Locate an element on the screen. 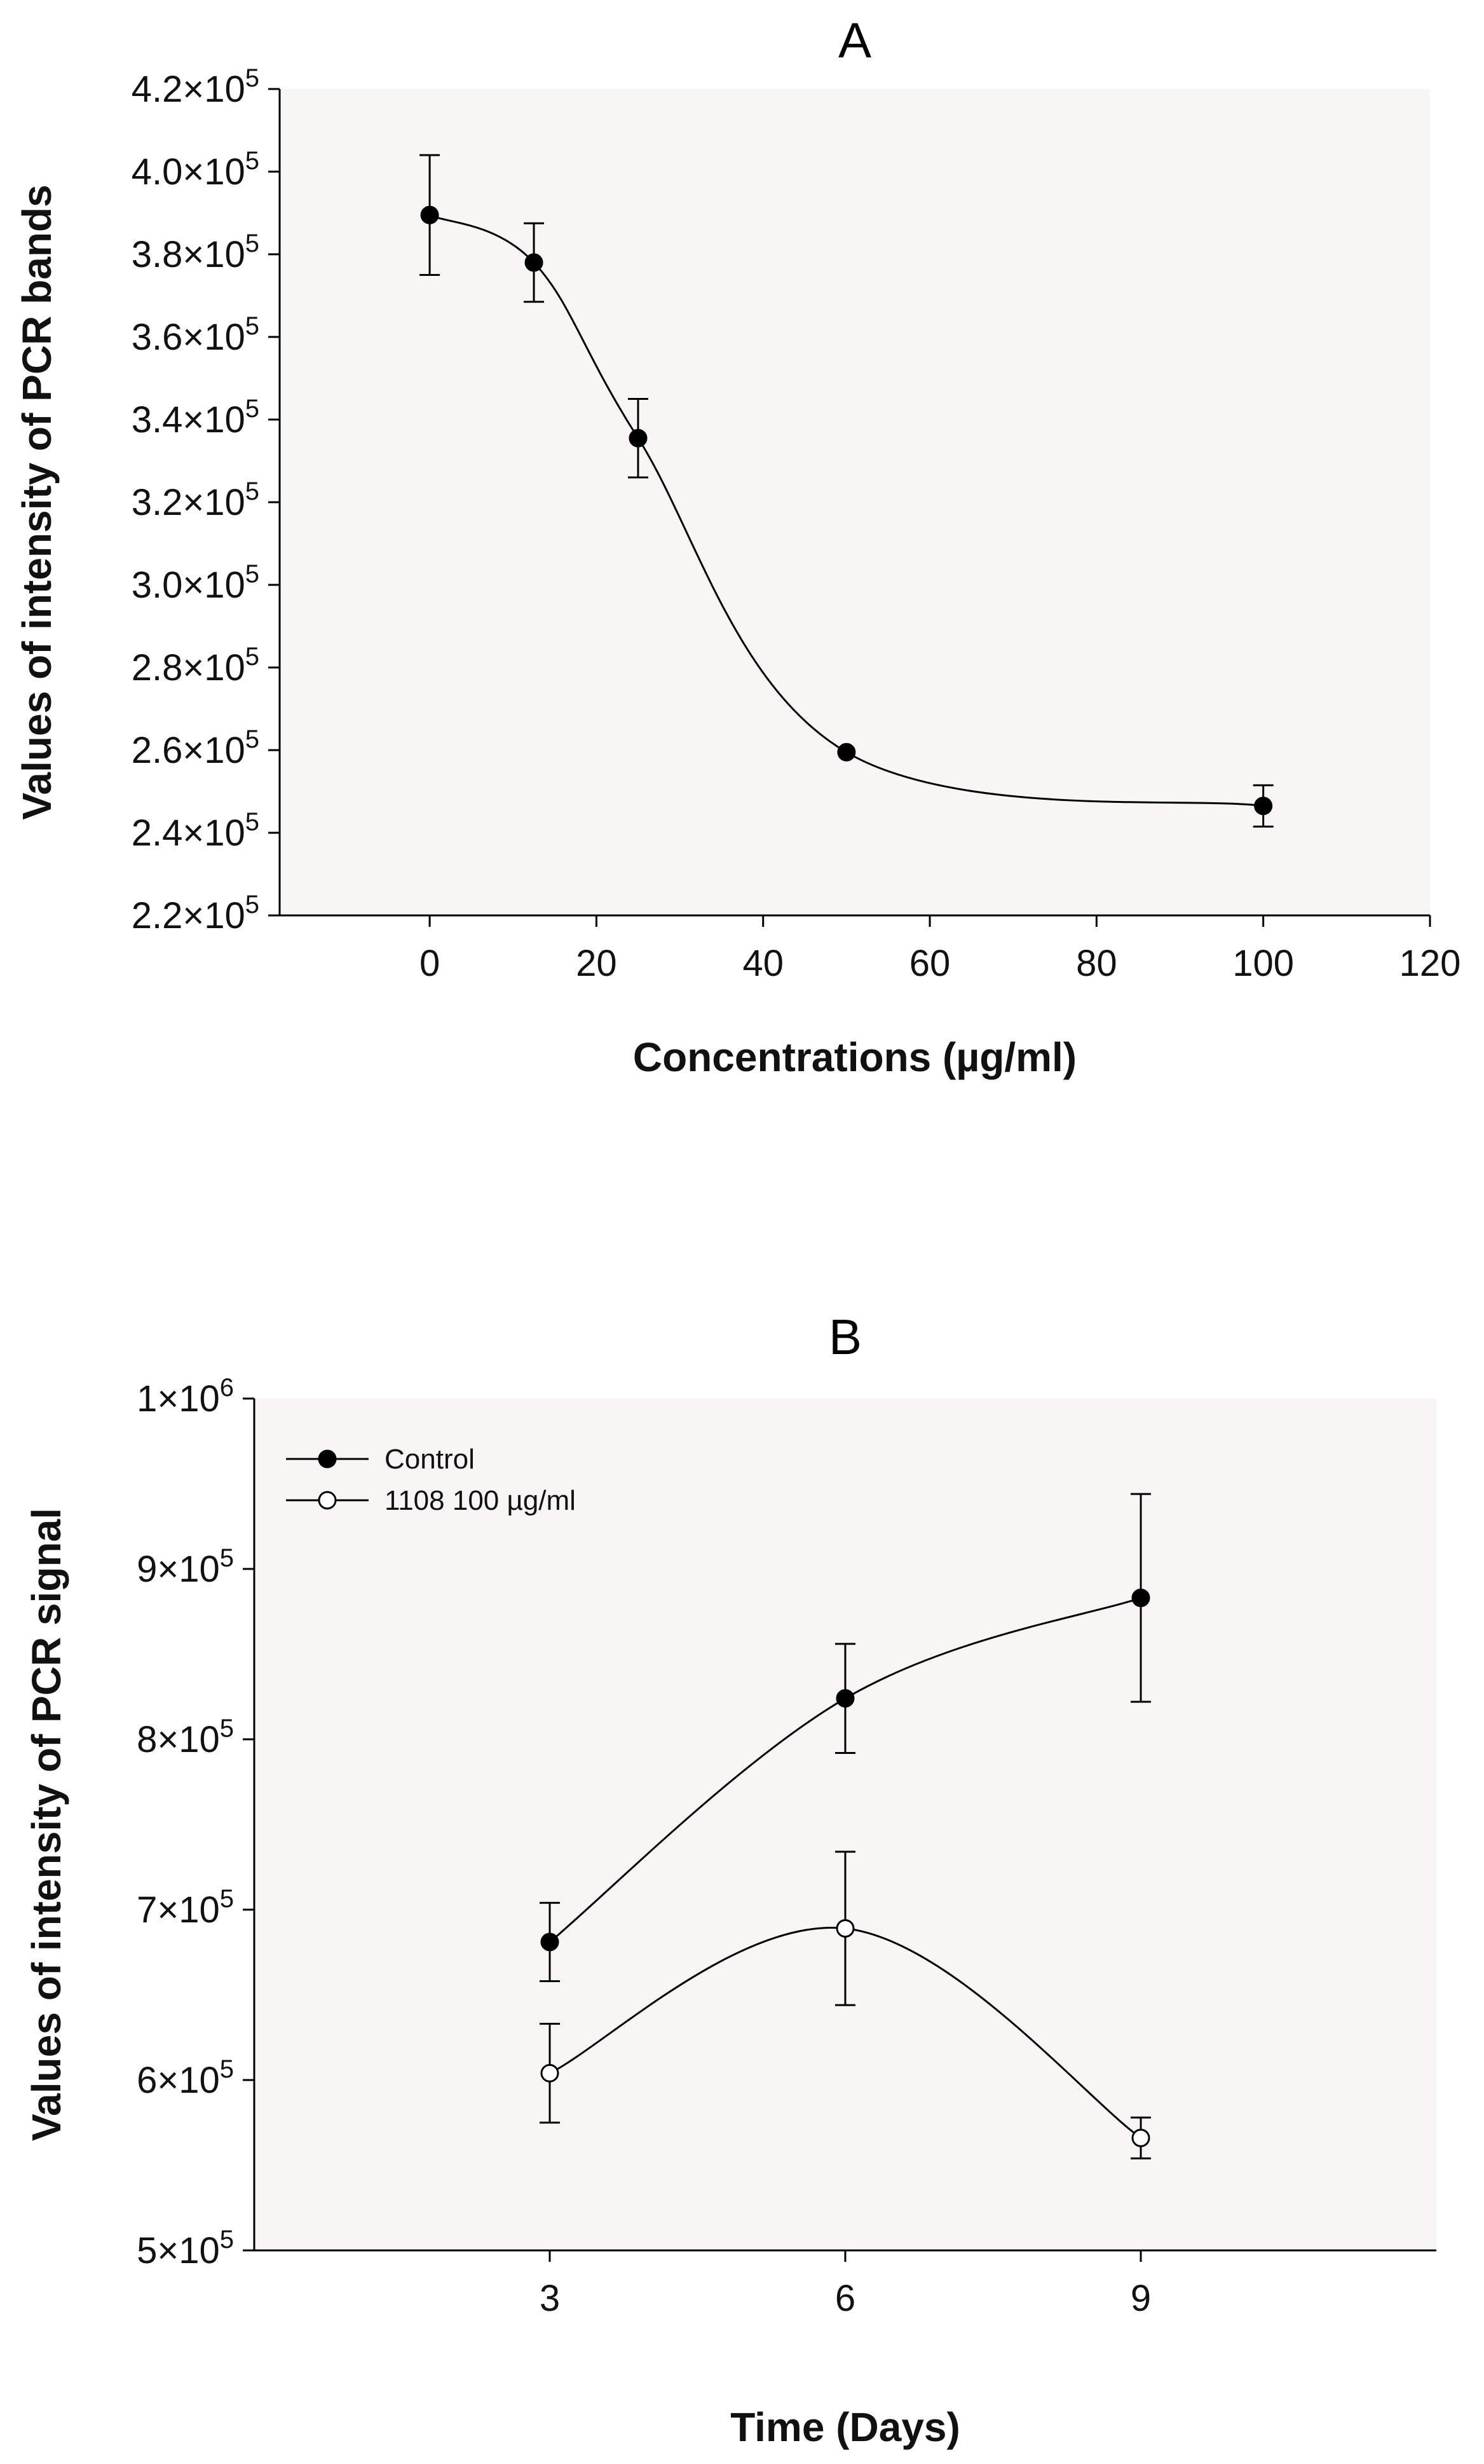  x-tick-label: 120 is located at coordinates (1430, 963).